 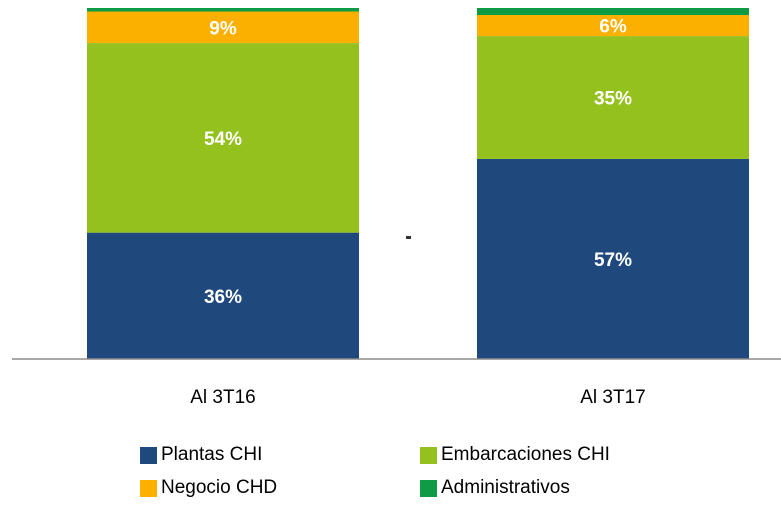 I want to click on legend-item: Negocio CHD, so click(x=208, y=488).